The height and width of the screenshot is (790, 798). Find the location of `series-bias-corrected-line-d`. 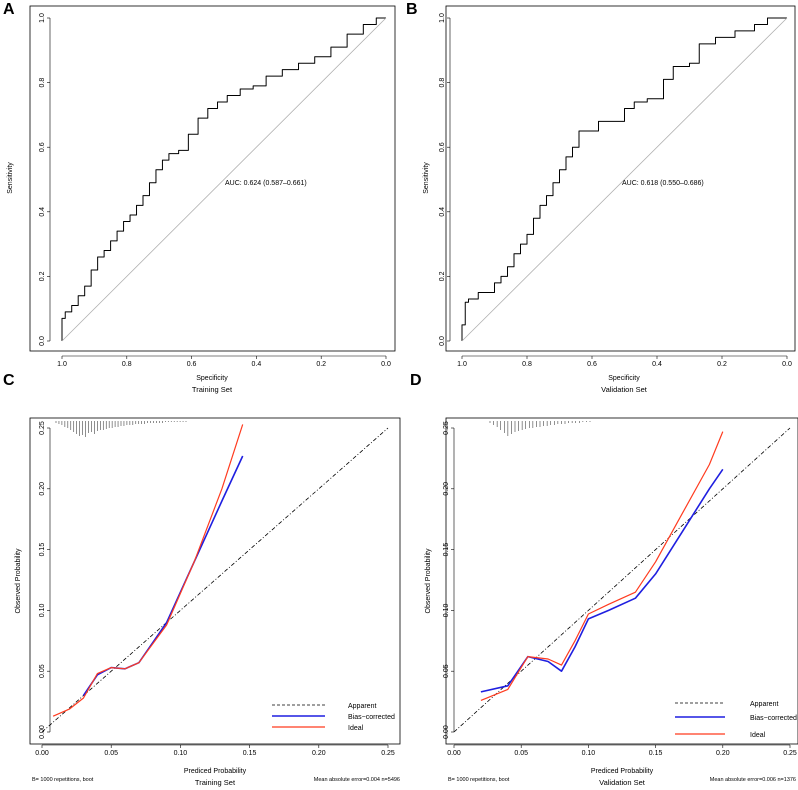

series-bias-corrected-line-d is located at coordinates (602, 580).